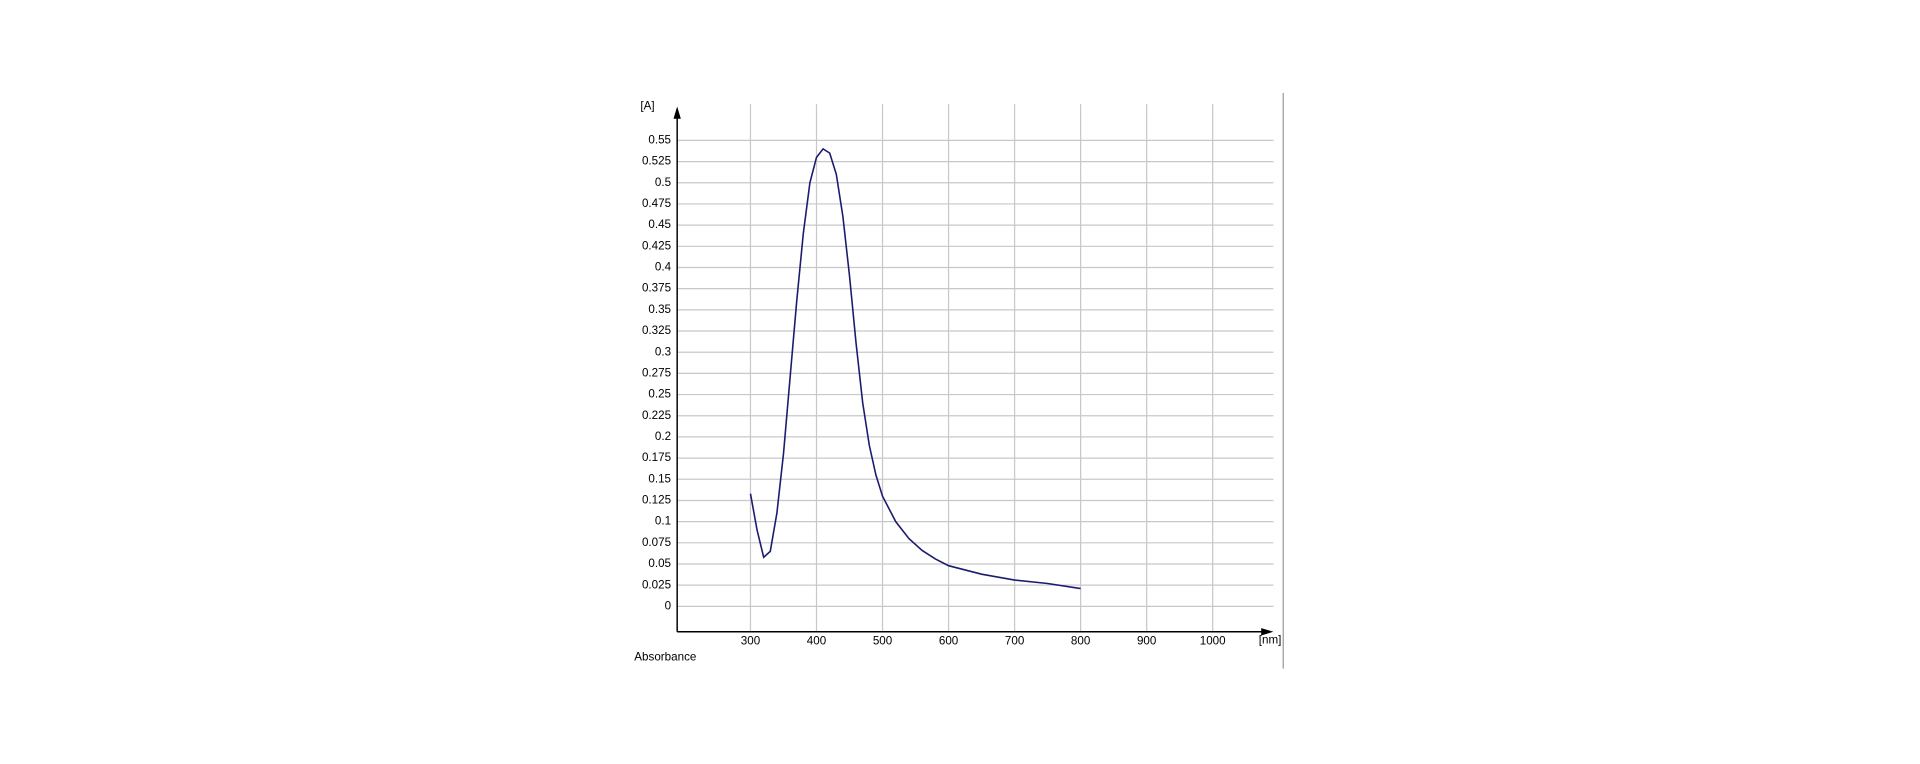 This screenshot has width=1920, height=764. I want to click on y-tick-label: 0.25, so click(659, 394).